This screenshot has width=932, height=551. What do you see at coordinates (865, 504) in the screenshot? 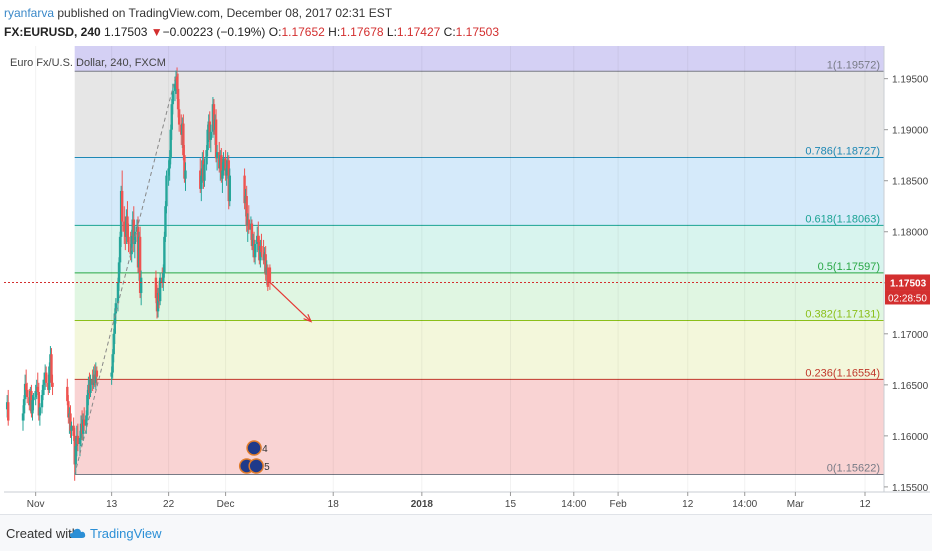
I see `x-tick-label: 12` at bounding box center [865, 504].